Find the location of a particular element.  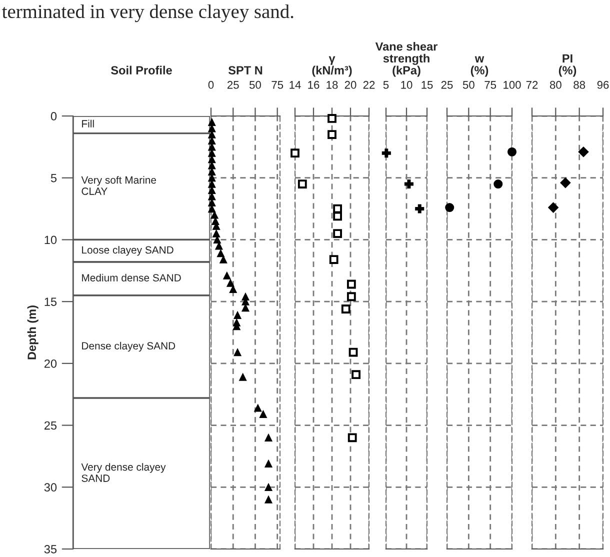

x-tick-label: 88 is located at coordinates (580, 84).